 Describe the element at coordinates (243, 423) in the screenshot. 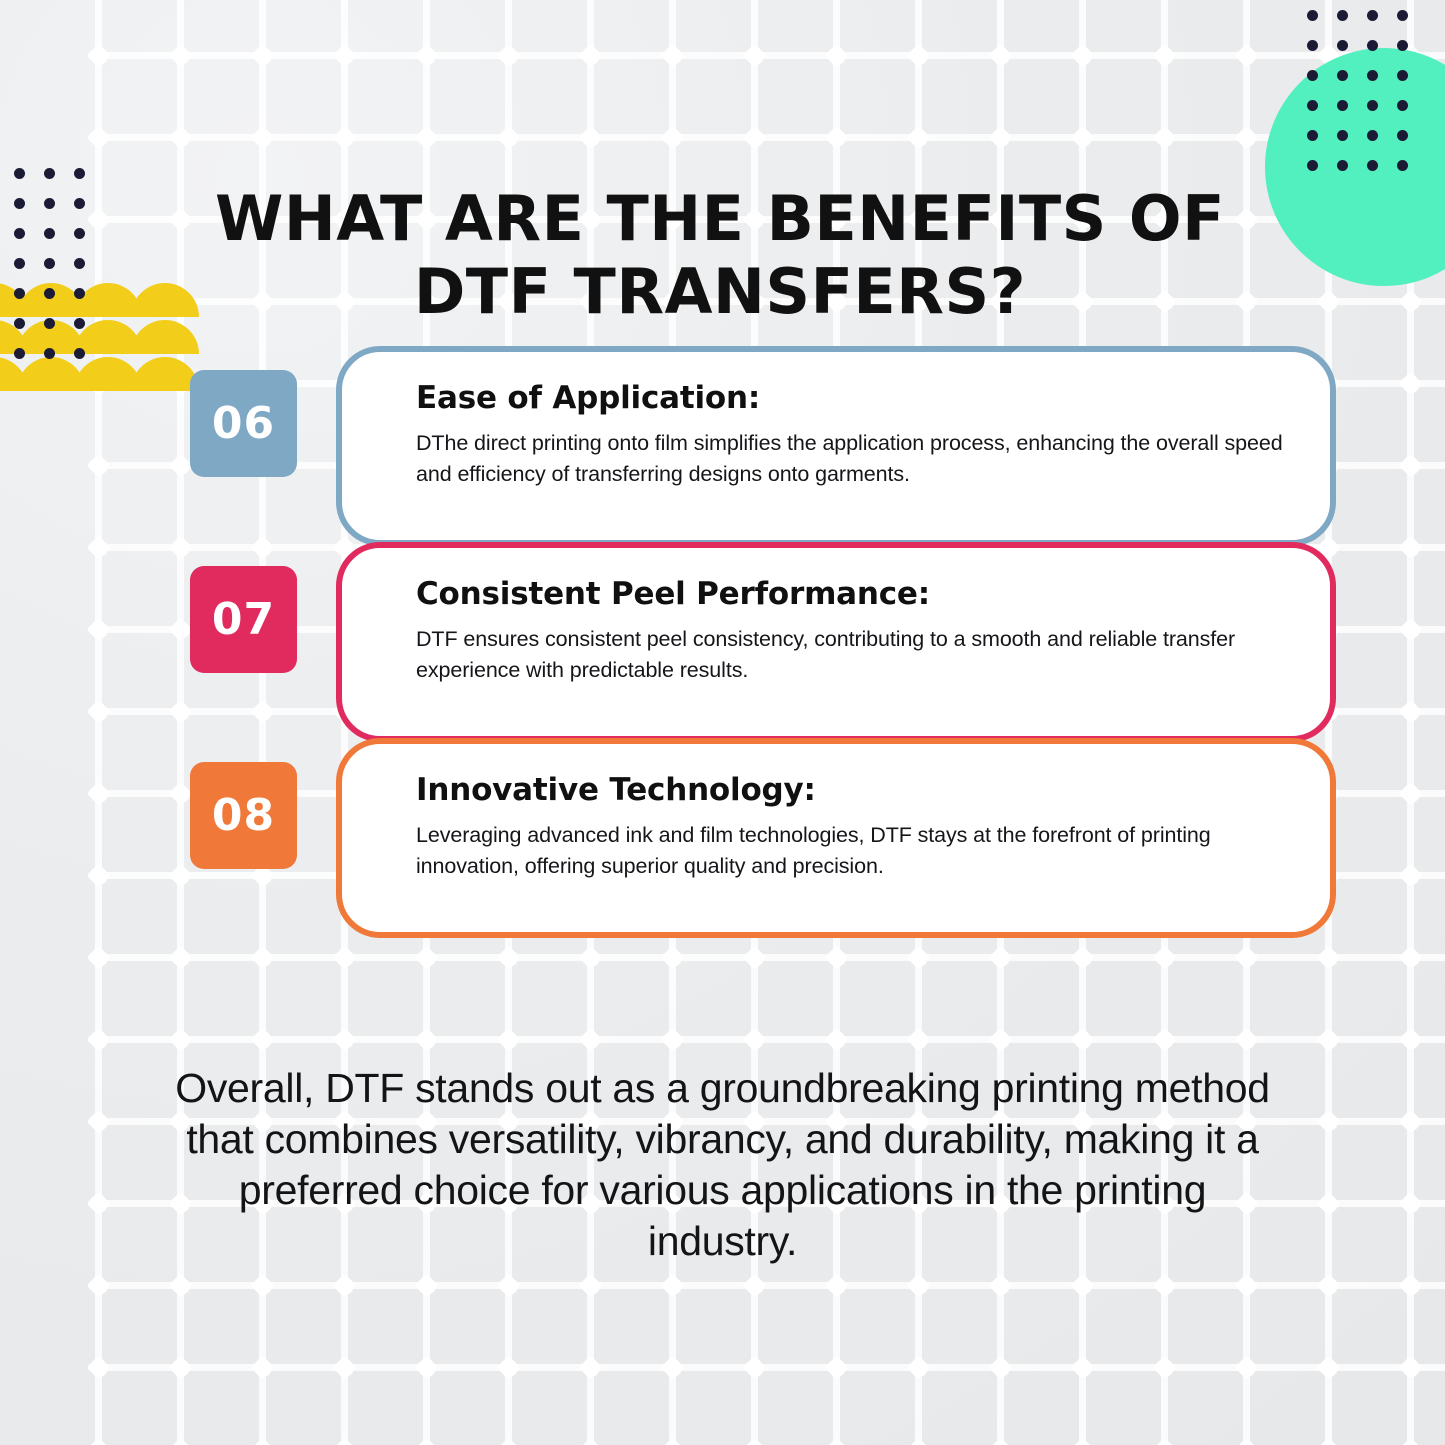

I see `card-number: 06` at that location.